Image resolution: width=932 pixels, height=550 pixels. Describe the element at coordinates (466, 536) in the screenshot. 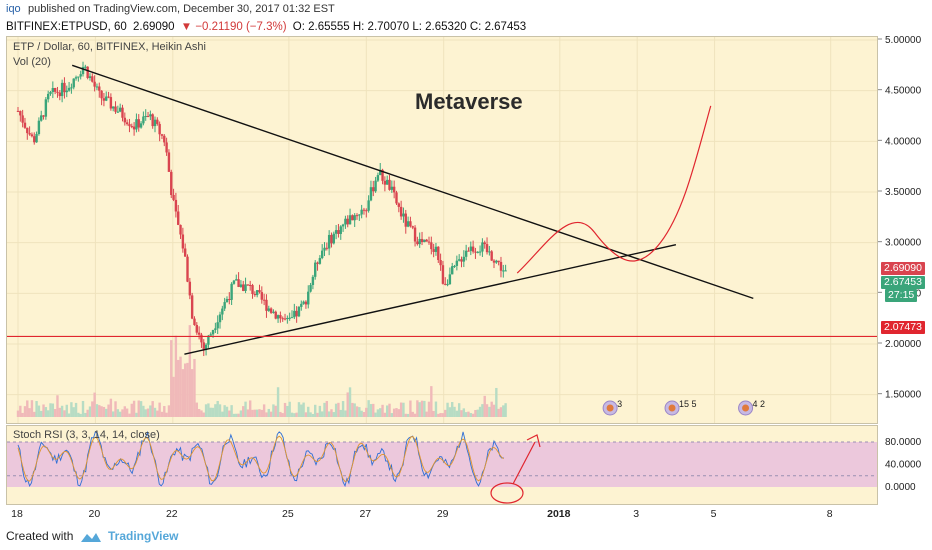

I see `footer: Created with TradingView` at that location.